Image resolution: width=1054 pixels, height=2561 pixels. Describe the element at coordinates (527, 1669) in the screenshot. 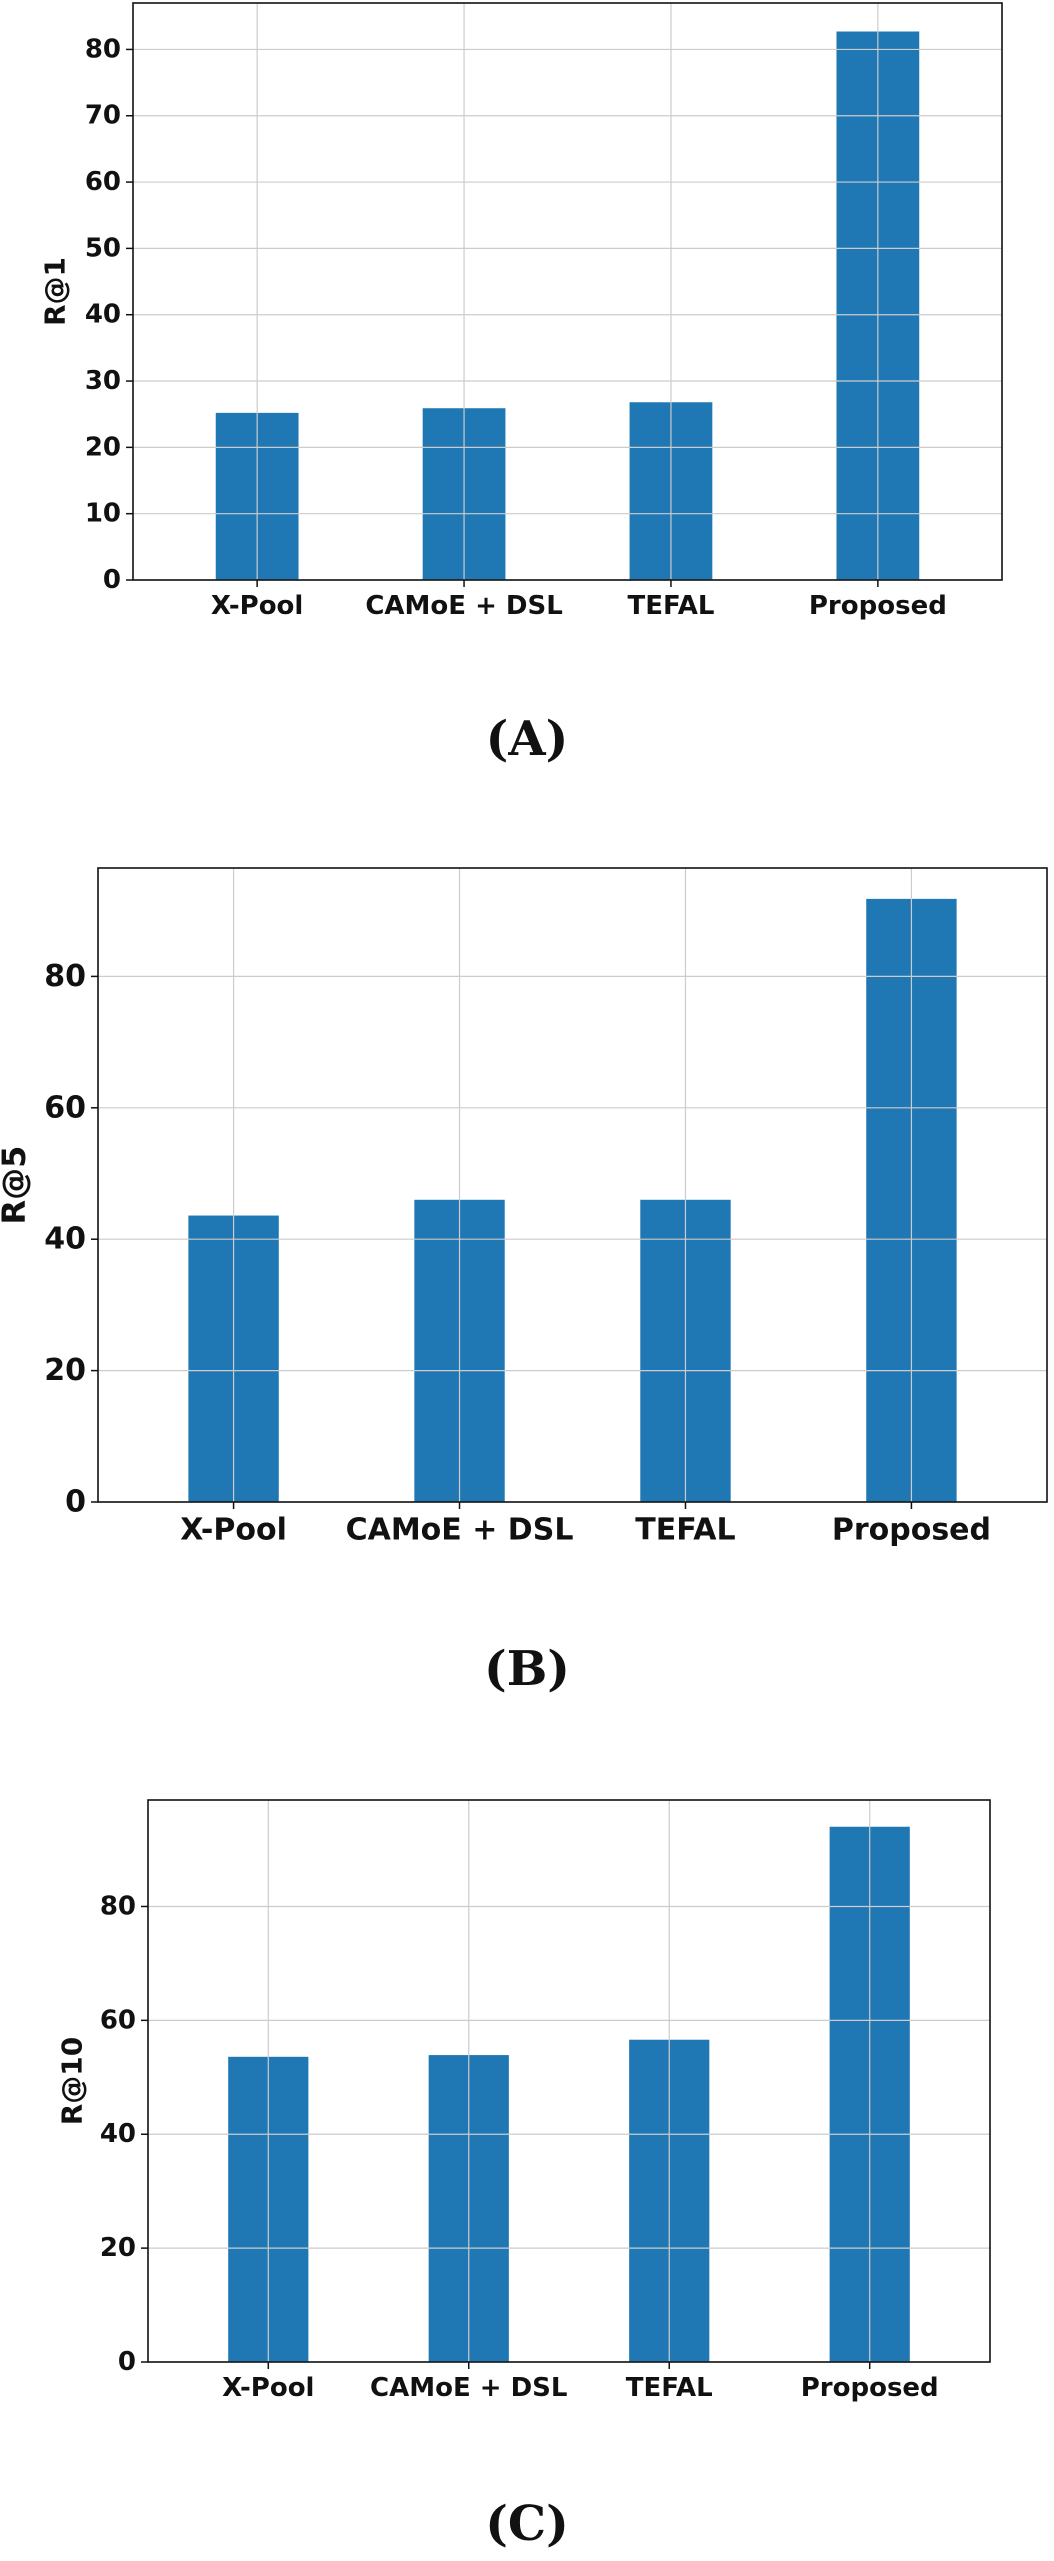

I see `panel-caption: (B)` at that location.